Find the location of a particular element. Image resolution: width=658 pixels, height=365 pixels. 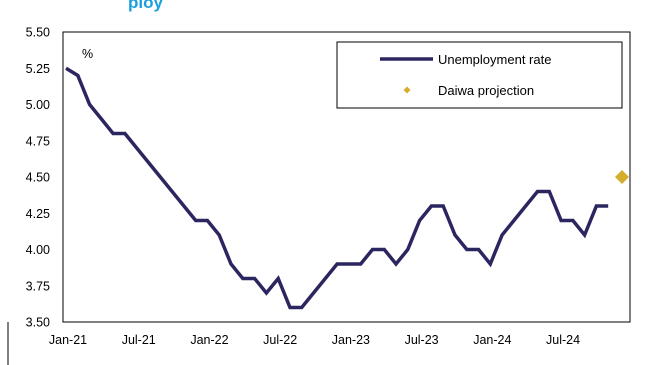

x-tick-label: Jan-24 is located at coordinates (492, 340).